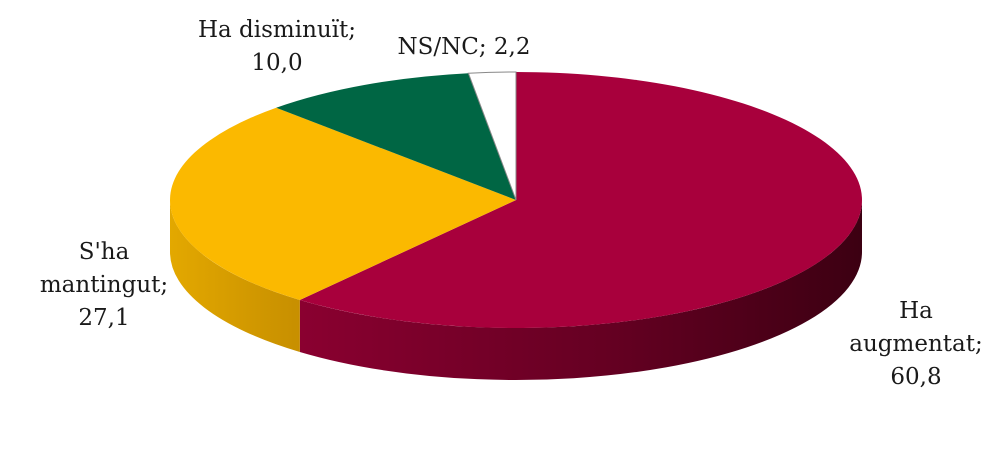 The width and height of the screenshot is (996, 471). I want to click on data-label-line: augmentat;, so click(915, 344).